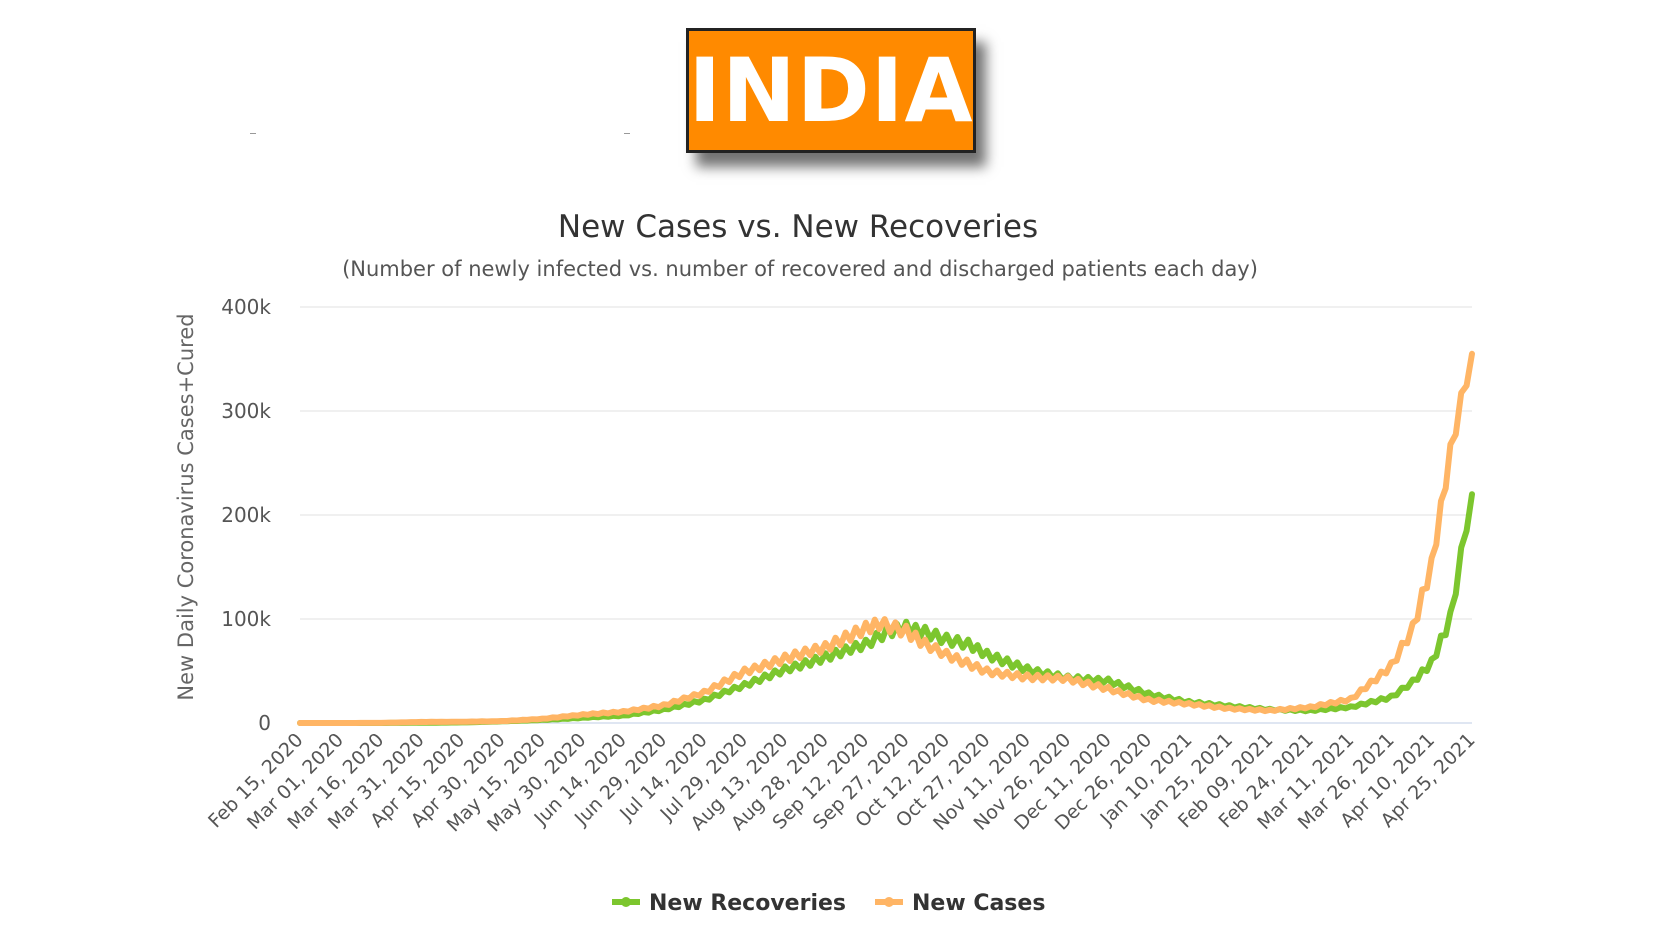  I want to click on legend-item-new-cases: New Cases, so click(978, 903).